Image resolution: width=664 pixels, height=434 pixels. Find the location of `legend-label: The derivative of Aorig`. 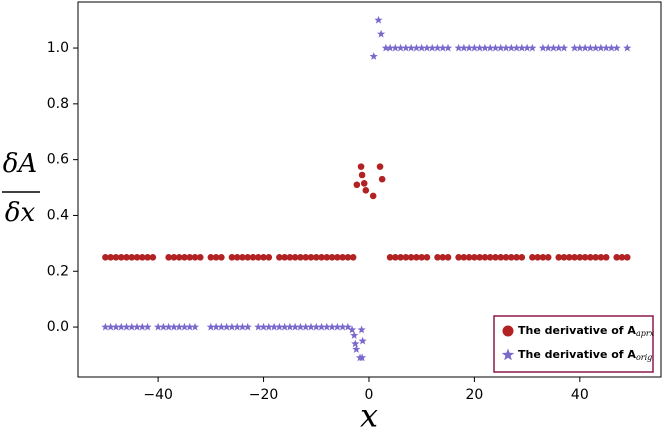

legend-label: The derivative of Aorig is located at coordinates (585, 355).